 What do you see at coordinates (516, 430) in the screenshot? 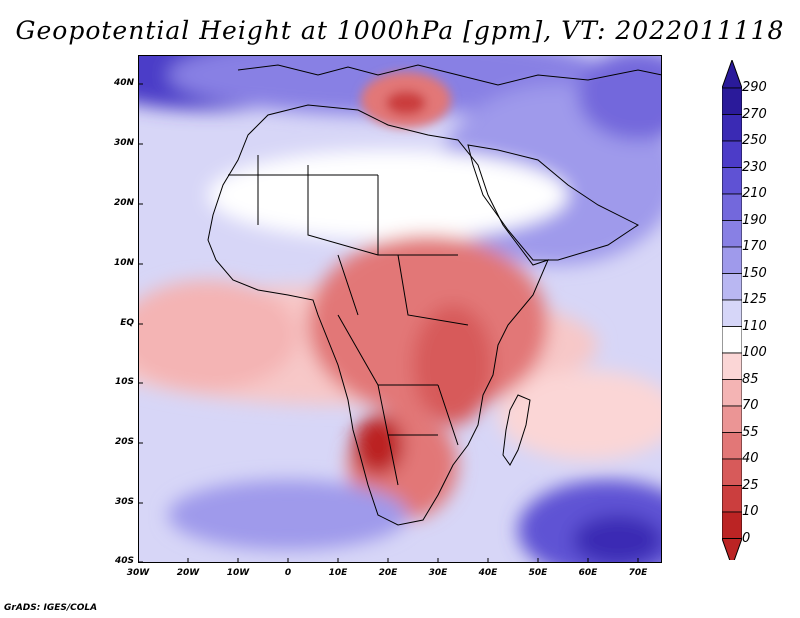
I see `madagascar` at bounding box center [516, 430].